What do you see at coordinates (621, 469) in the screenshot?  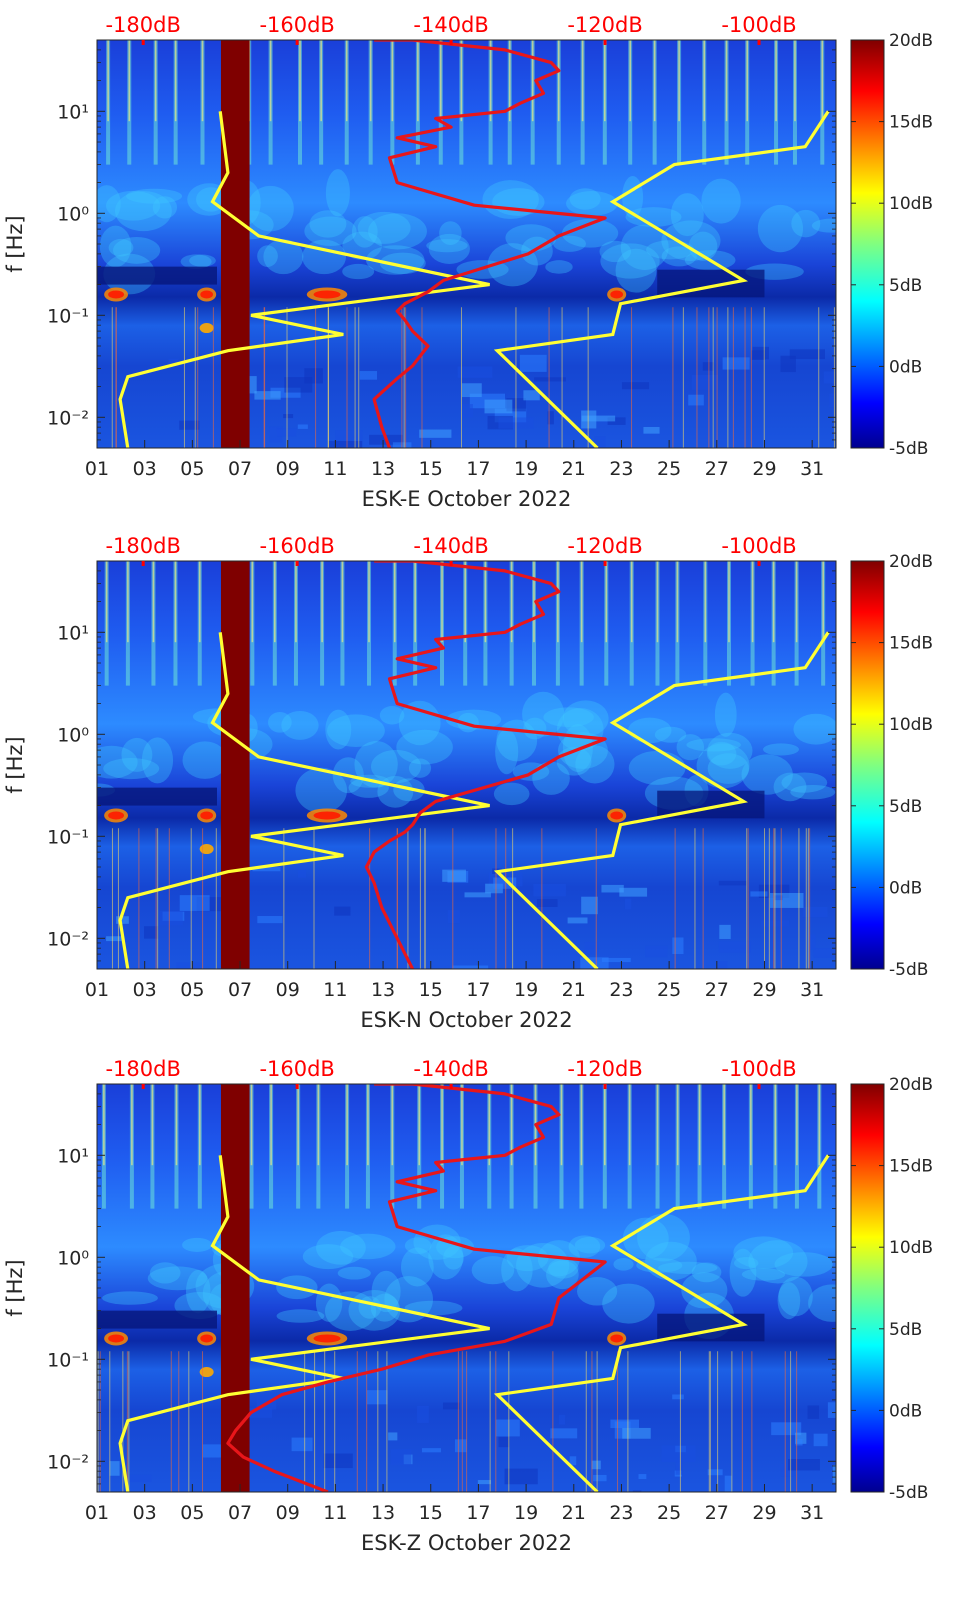 I see `x-tick-label: 23` at bounding box center [621, 469].